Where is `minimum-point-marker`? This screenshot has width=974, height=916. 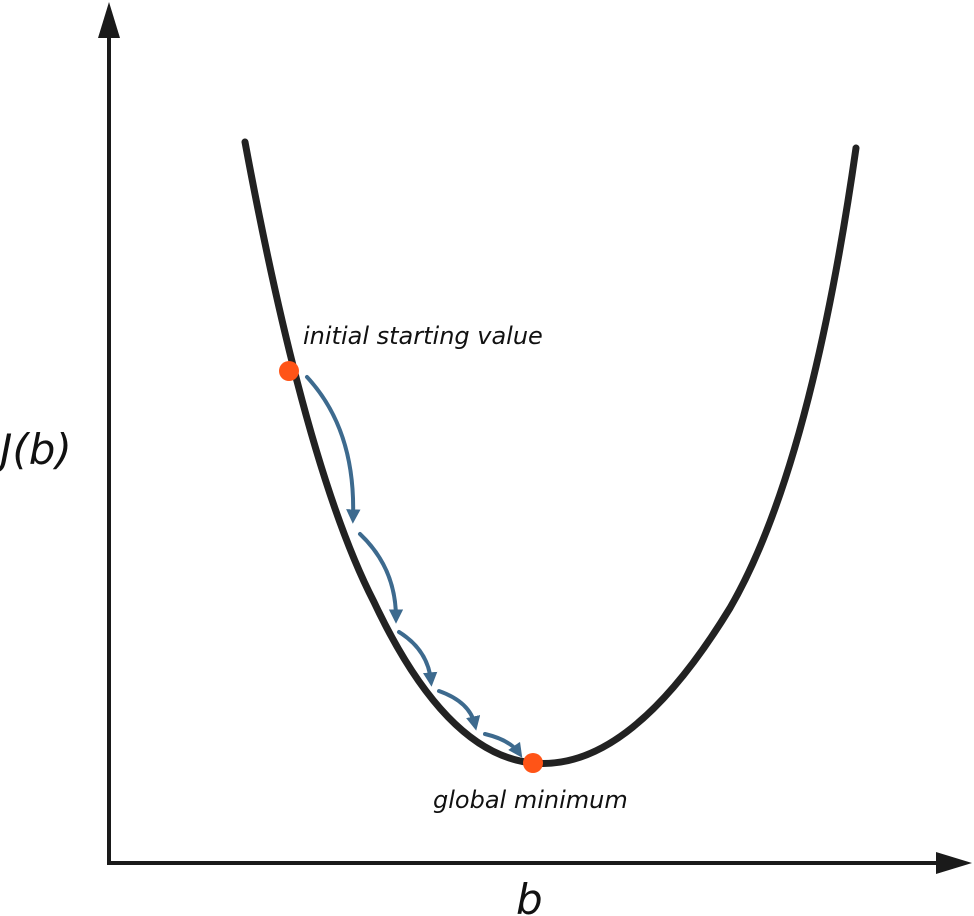
minimum-point-marker is located at coordinates (533, 763).